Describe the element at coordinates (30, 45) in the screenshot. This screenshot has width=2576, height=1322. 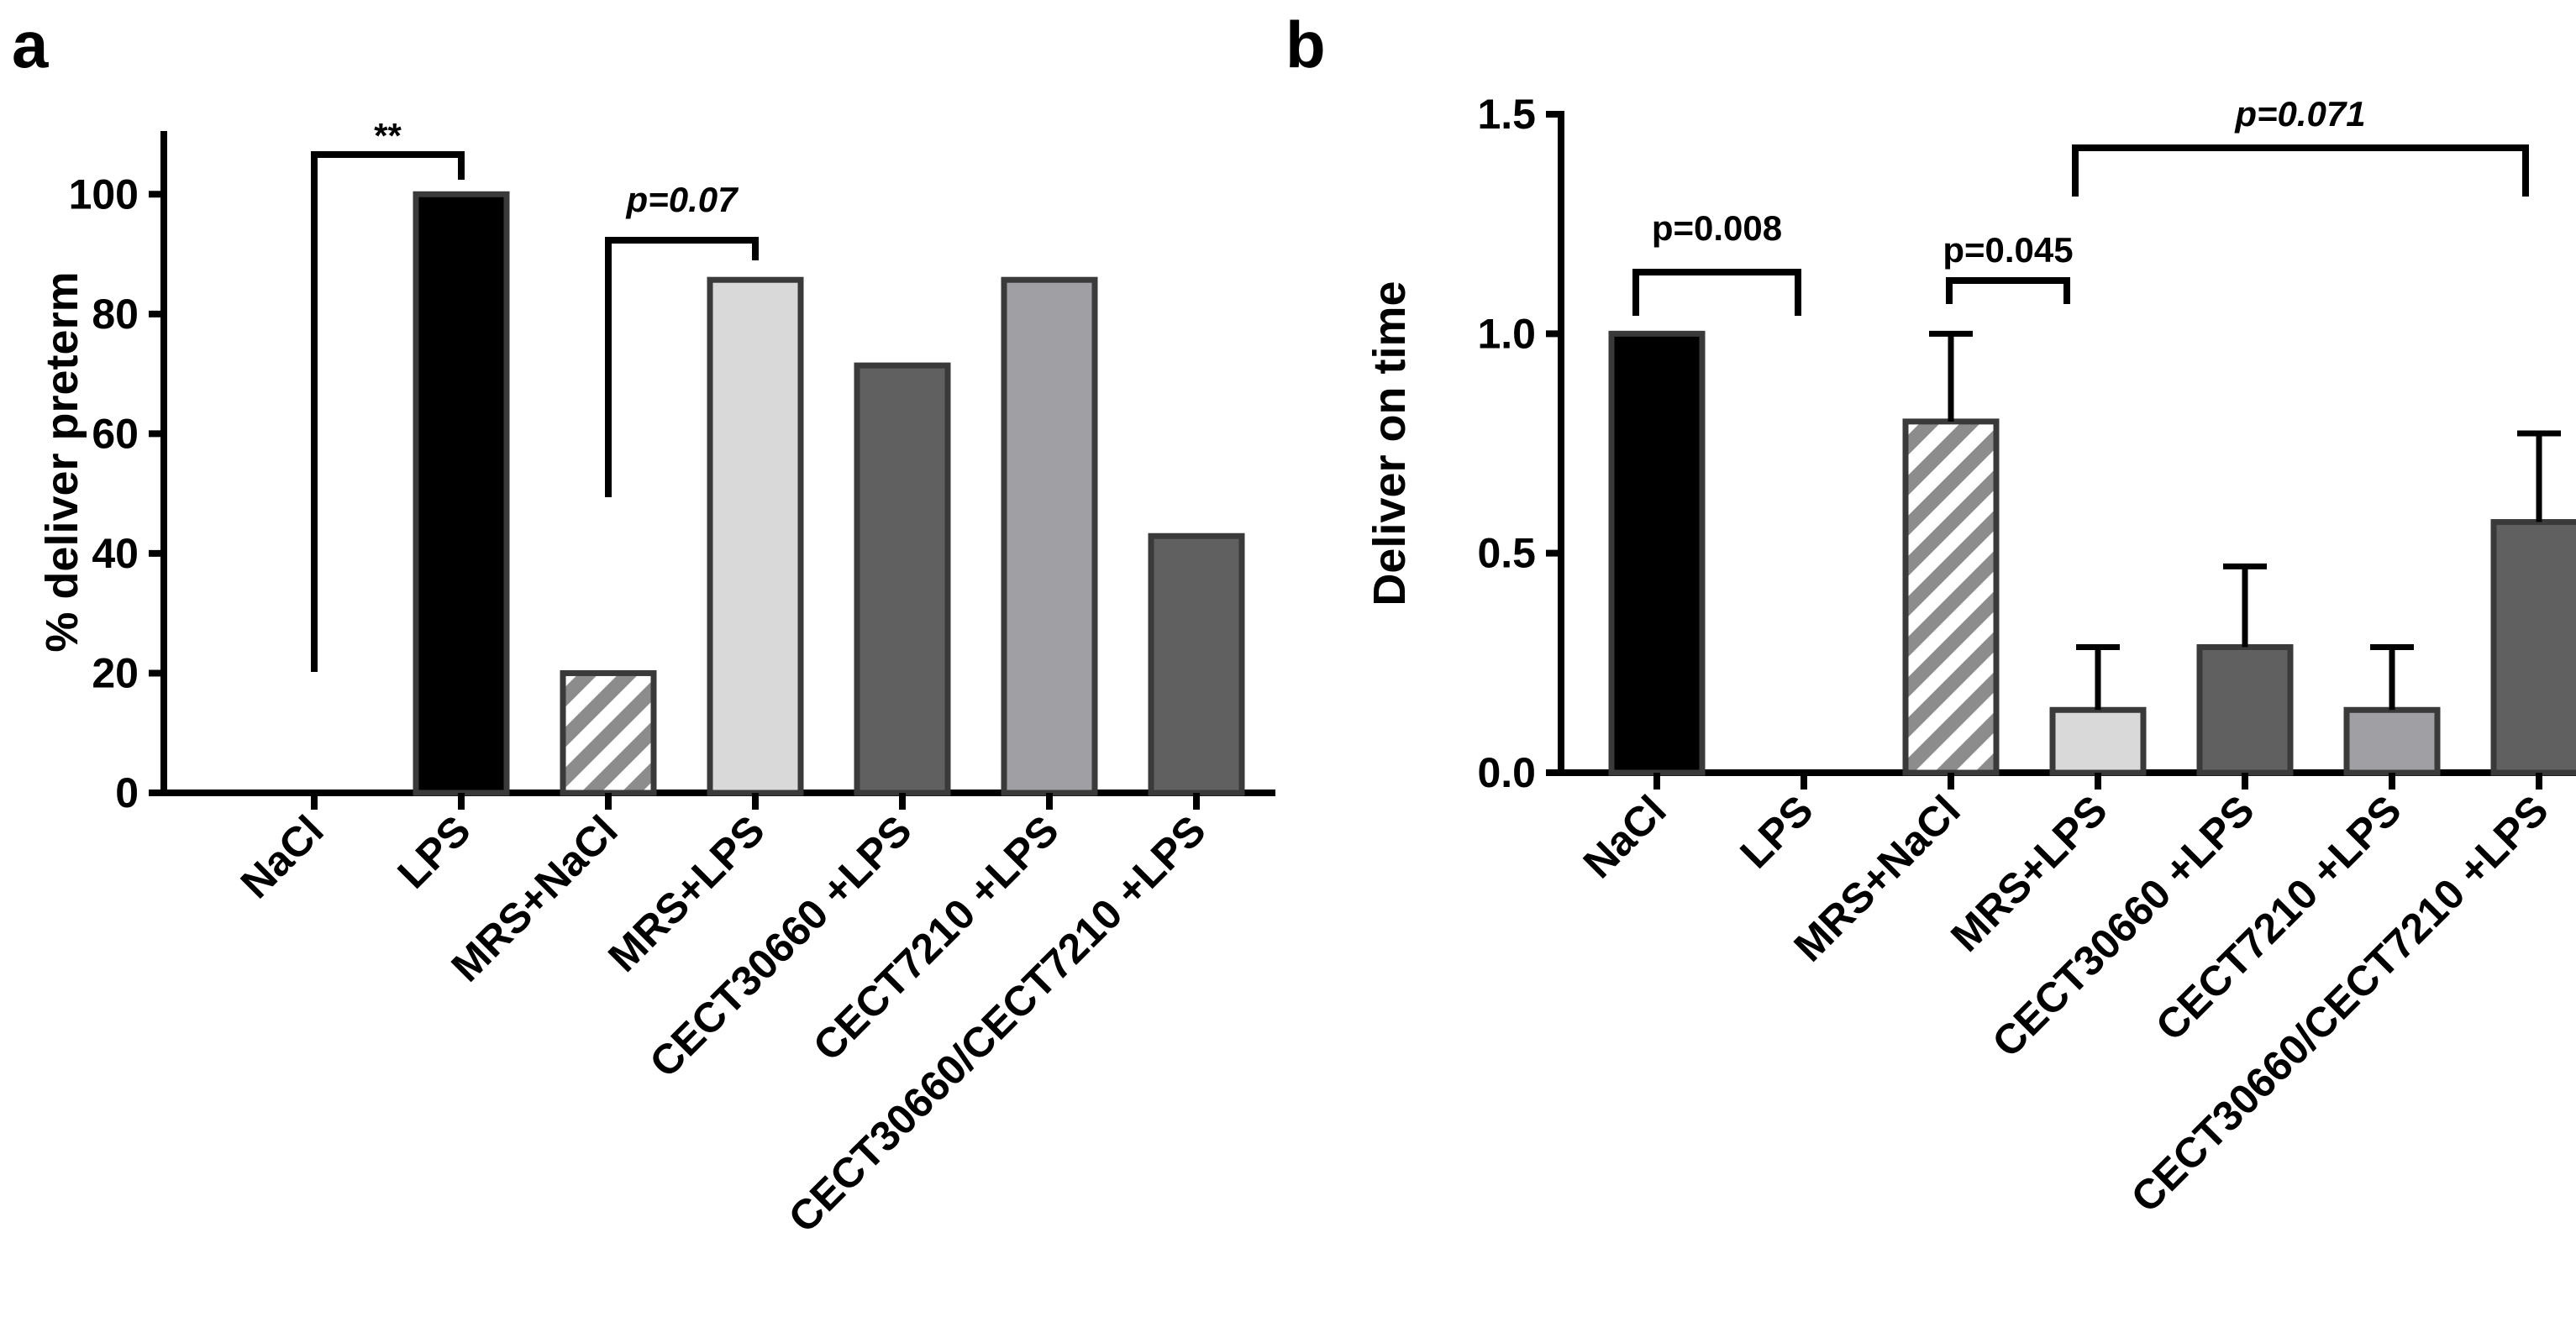
I see `panel-label-a: a` at that location.